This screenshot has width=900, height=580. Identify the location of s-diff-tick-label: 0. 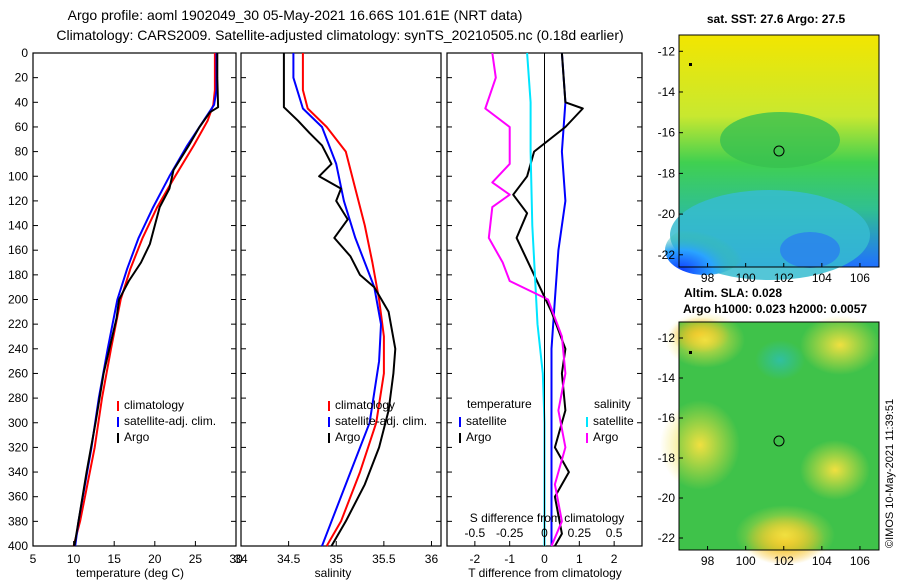
(544, 533).